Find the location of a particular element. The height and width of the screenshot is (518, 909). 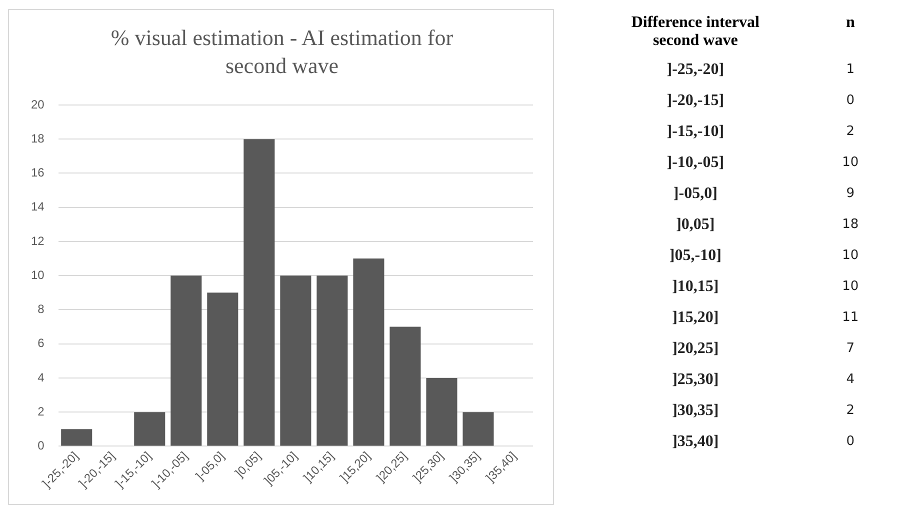

category-label: ]0,05] is located at coordinates (695, 224).